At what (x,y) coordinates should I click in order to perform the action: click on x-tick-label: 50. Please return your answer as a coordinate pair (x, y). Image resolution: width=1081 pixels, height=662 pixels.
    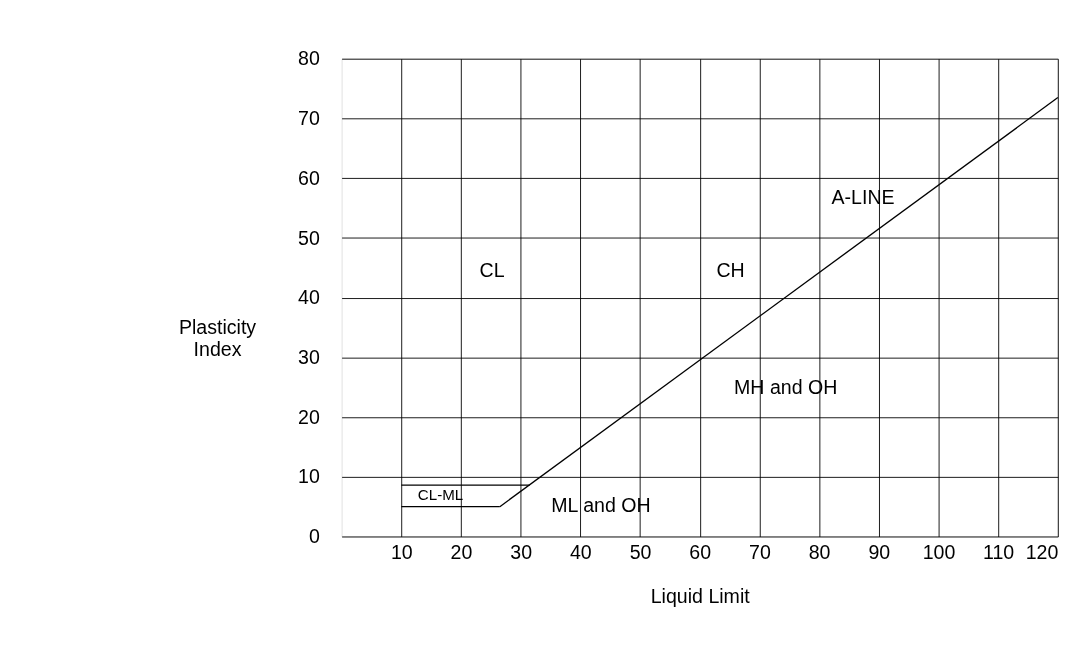
    Looking at the image, I should click on (640, 552).